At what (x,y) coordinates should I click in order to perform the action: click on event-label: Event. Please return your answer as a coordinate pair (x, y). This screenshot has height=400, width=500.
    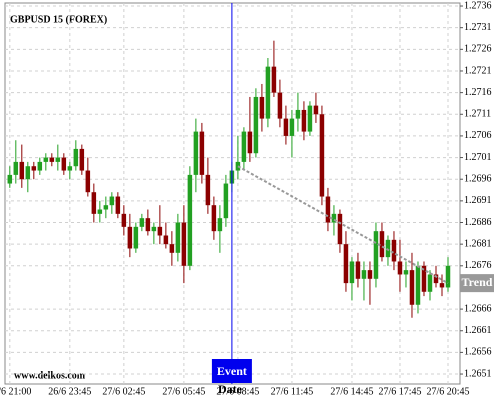
    Looking at the image, I should click on (232, 371).